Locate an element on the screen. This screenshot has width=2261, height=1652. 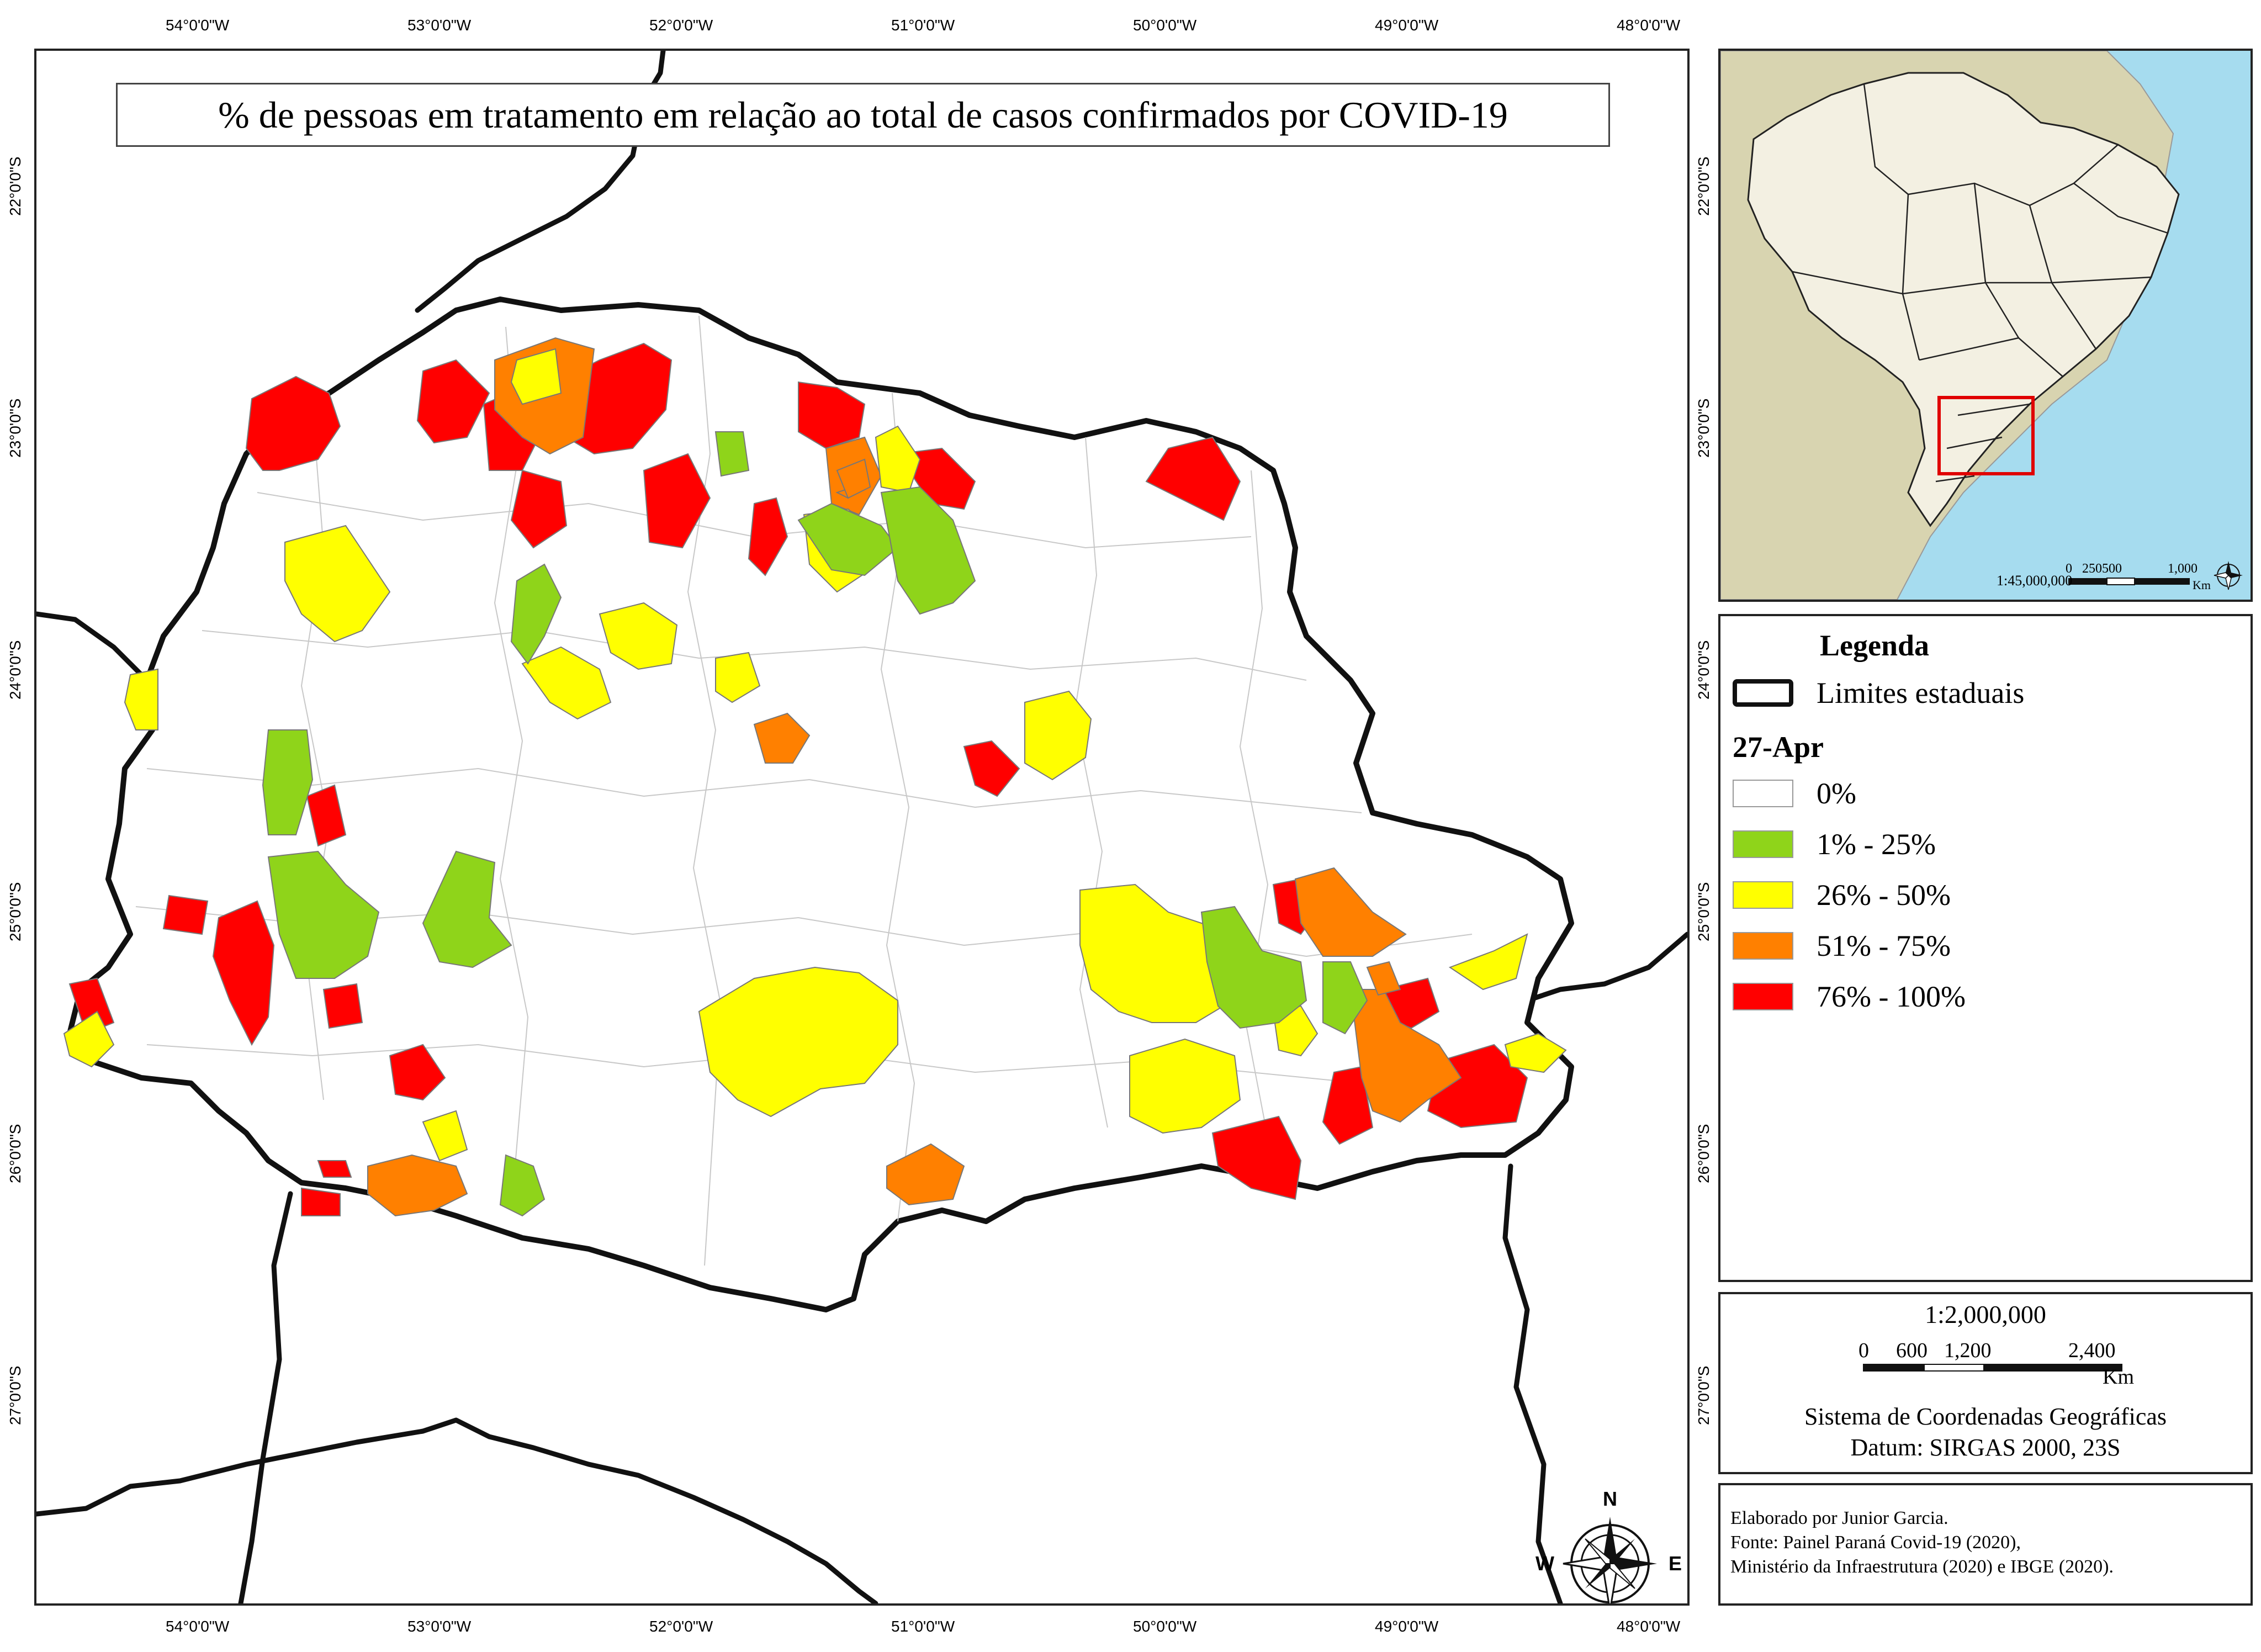
lat-label-22: 22°0'0"S is located at coordinates (16, 186).